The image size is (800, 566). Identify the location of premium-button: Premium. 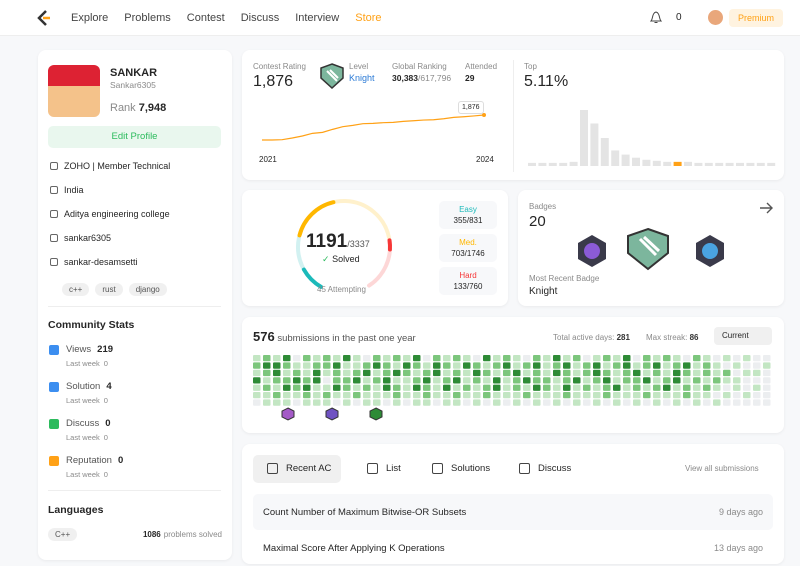
(756, 18).